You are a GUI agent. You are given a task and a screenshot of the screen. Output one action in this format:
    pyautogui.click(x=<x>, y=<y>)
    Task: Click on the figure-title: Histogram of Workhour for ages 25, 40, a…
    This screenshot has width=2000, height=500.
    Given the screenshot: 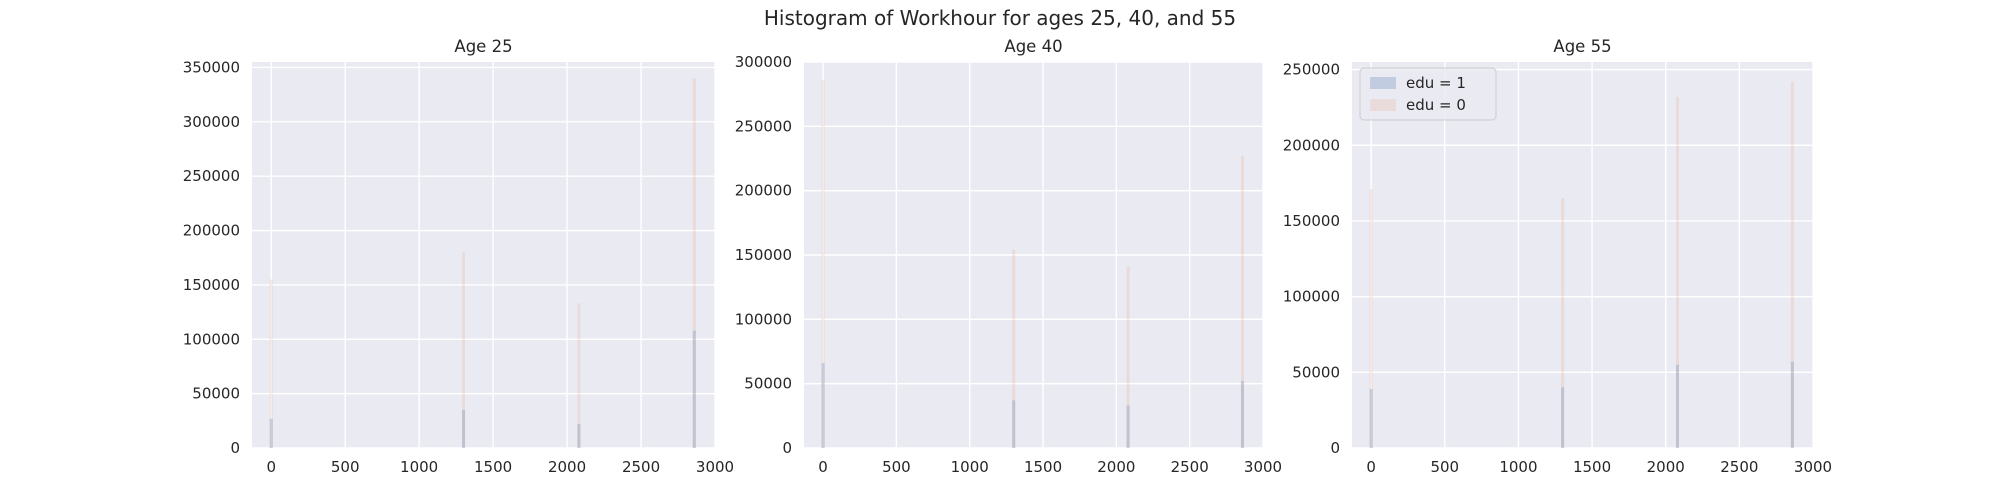 What is the action you would take?
    pyautogui.click(x=1000, y=18)
    